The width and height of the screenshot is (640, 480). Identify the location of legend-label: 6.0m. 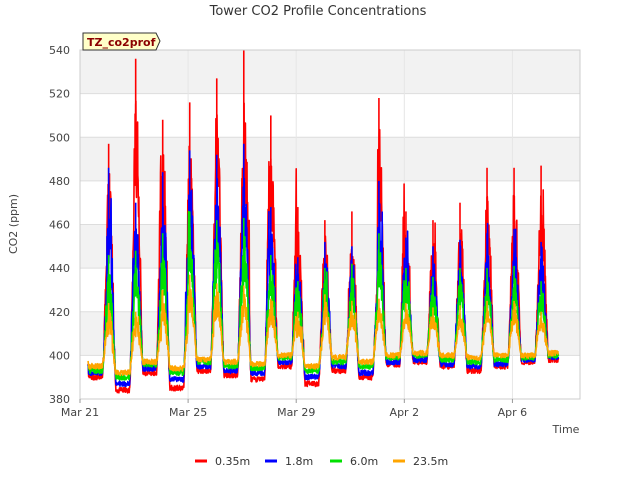
(364, 461).